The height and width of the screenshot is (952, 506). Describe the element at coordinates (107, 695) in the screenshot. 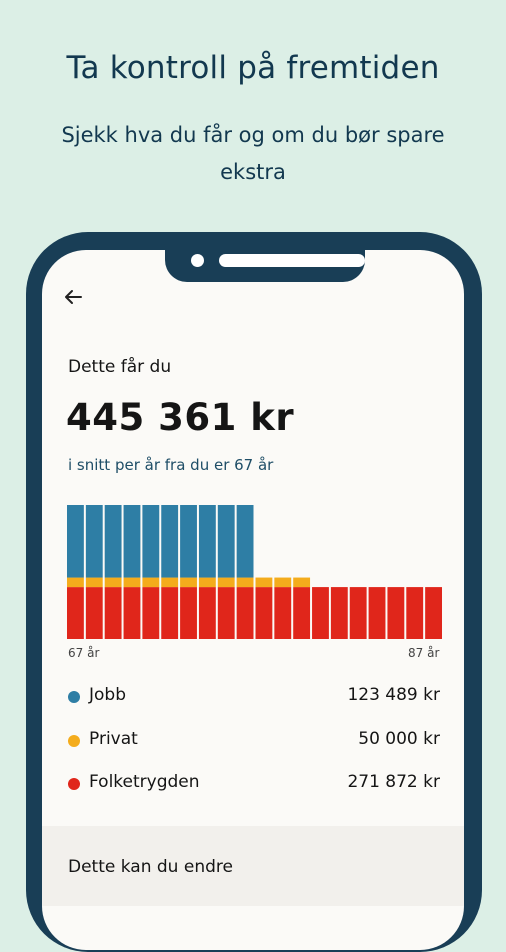

I see `legend-label: Jobb` at that location.